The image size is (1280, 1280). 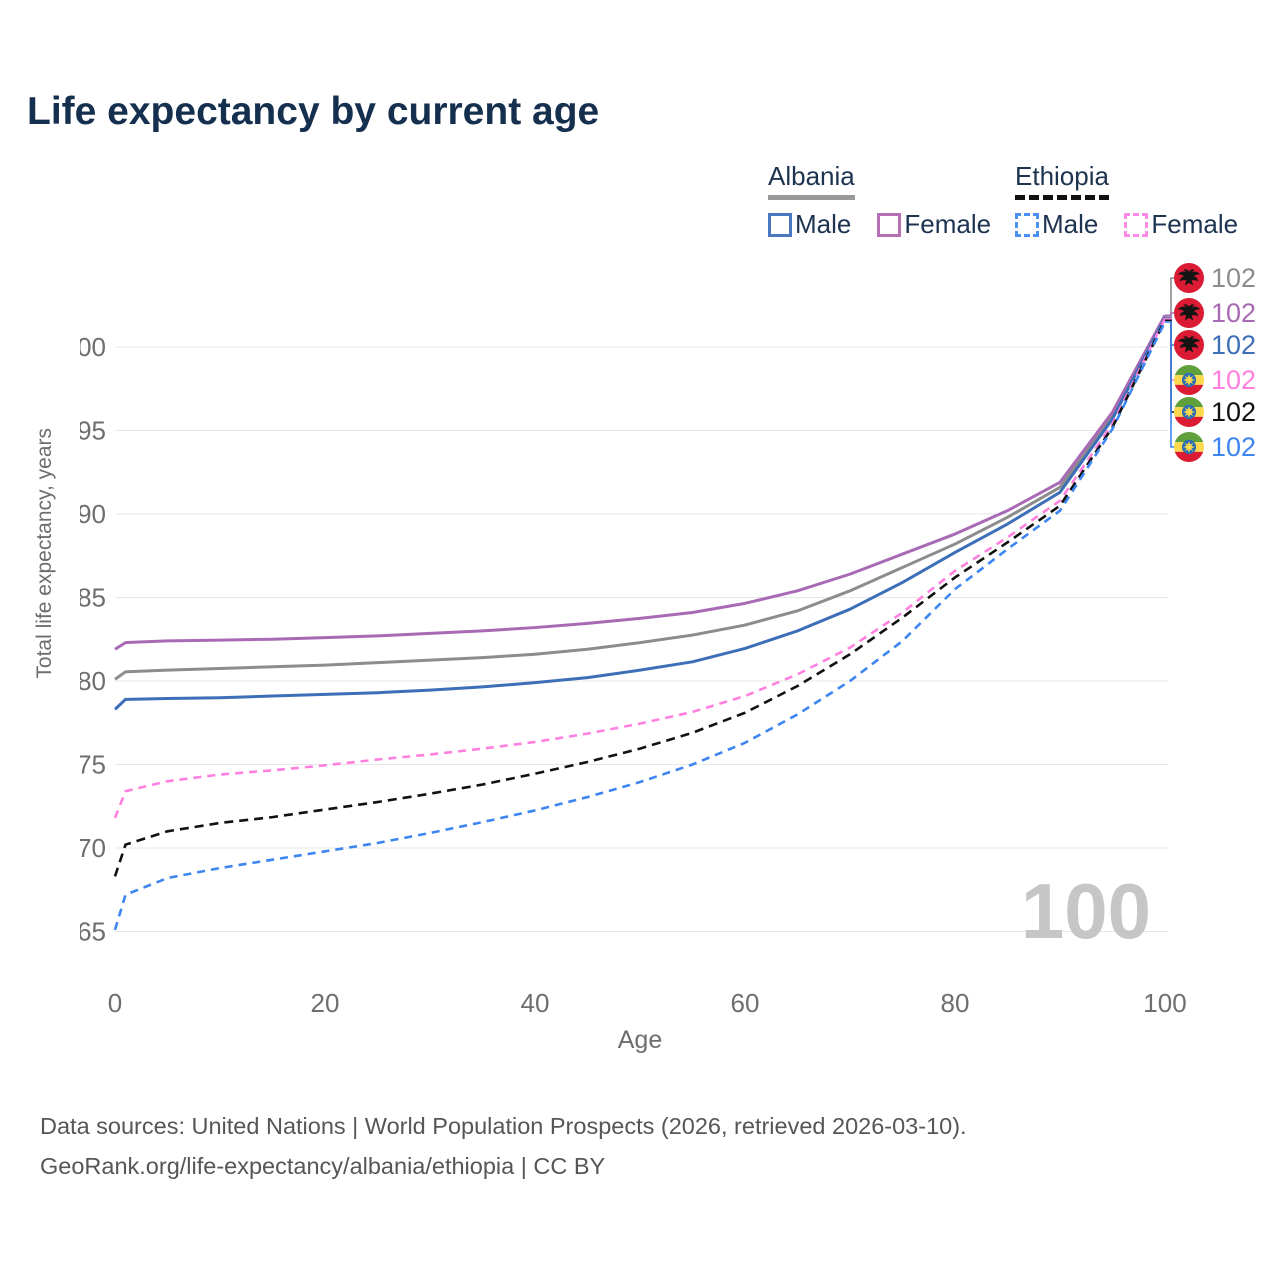 I want to click on y-tick-label: 85, so click(x=93, y=598).